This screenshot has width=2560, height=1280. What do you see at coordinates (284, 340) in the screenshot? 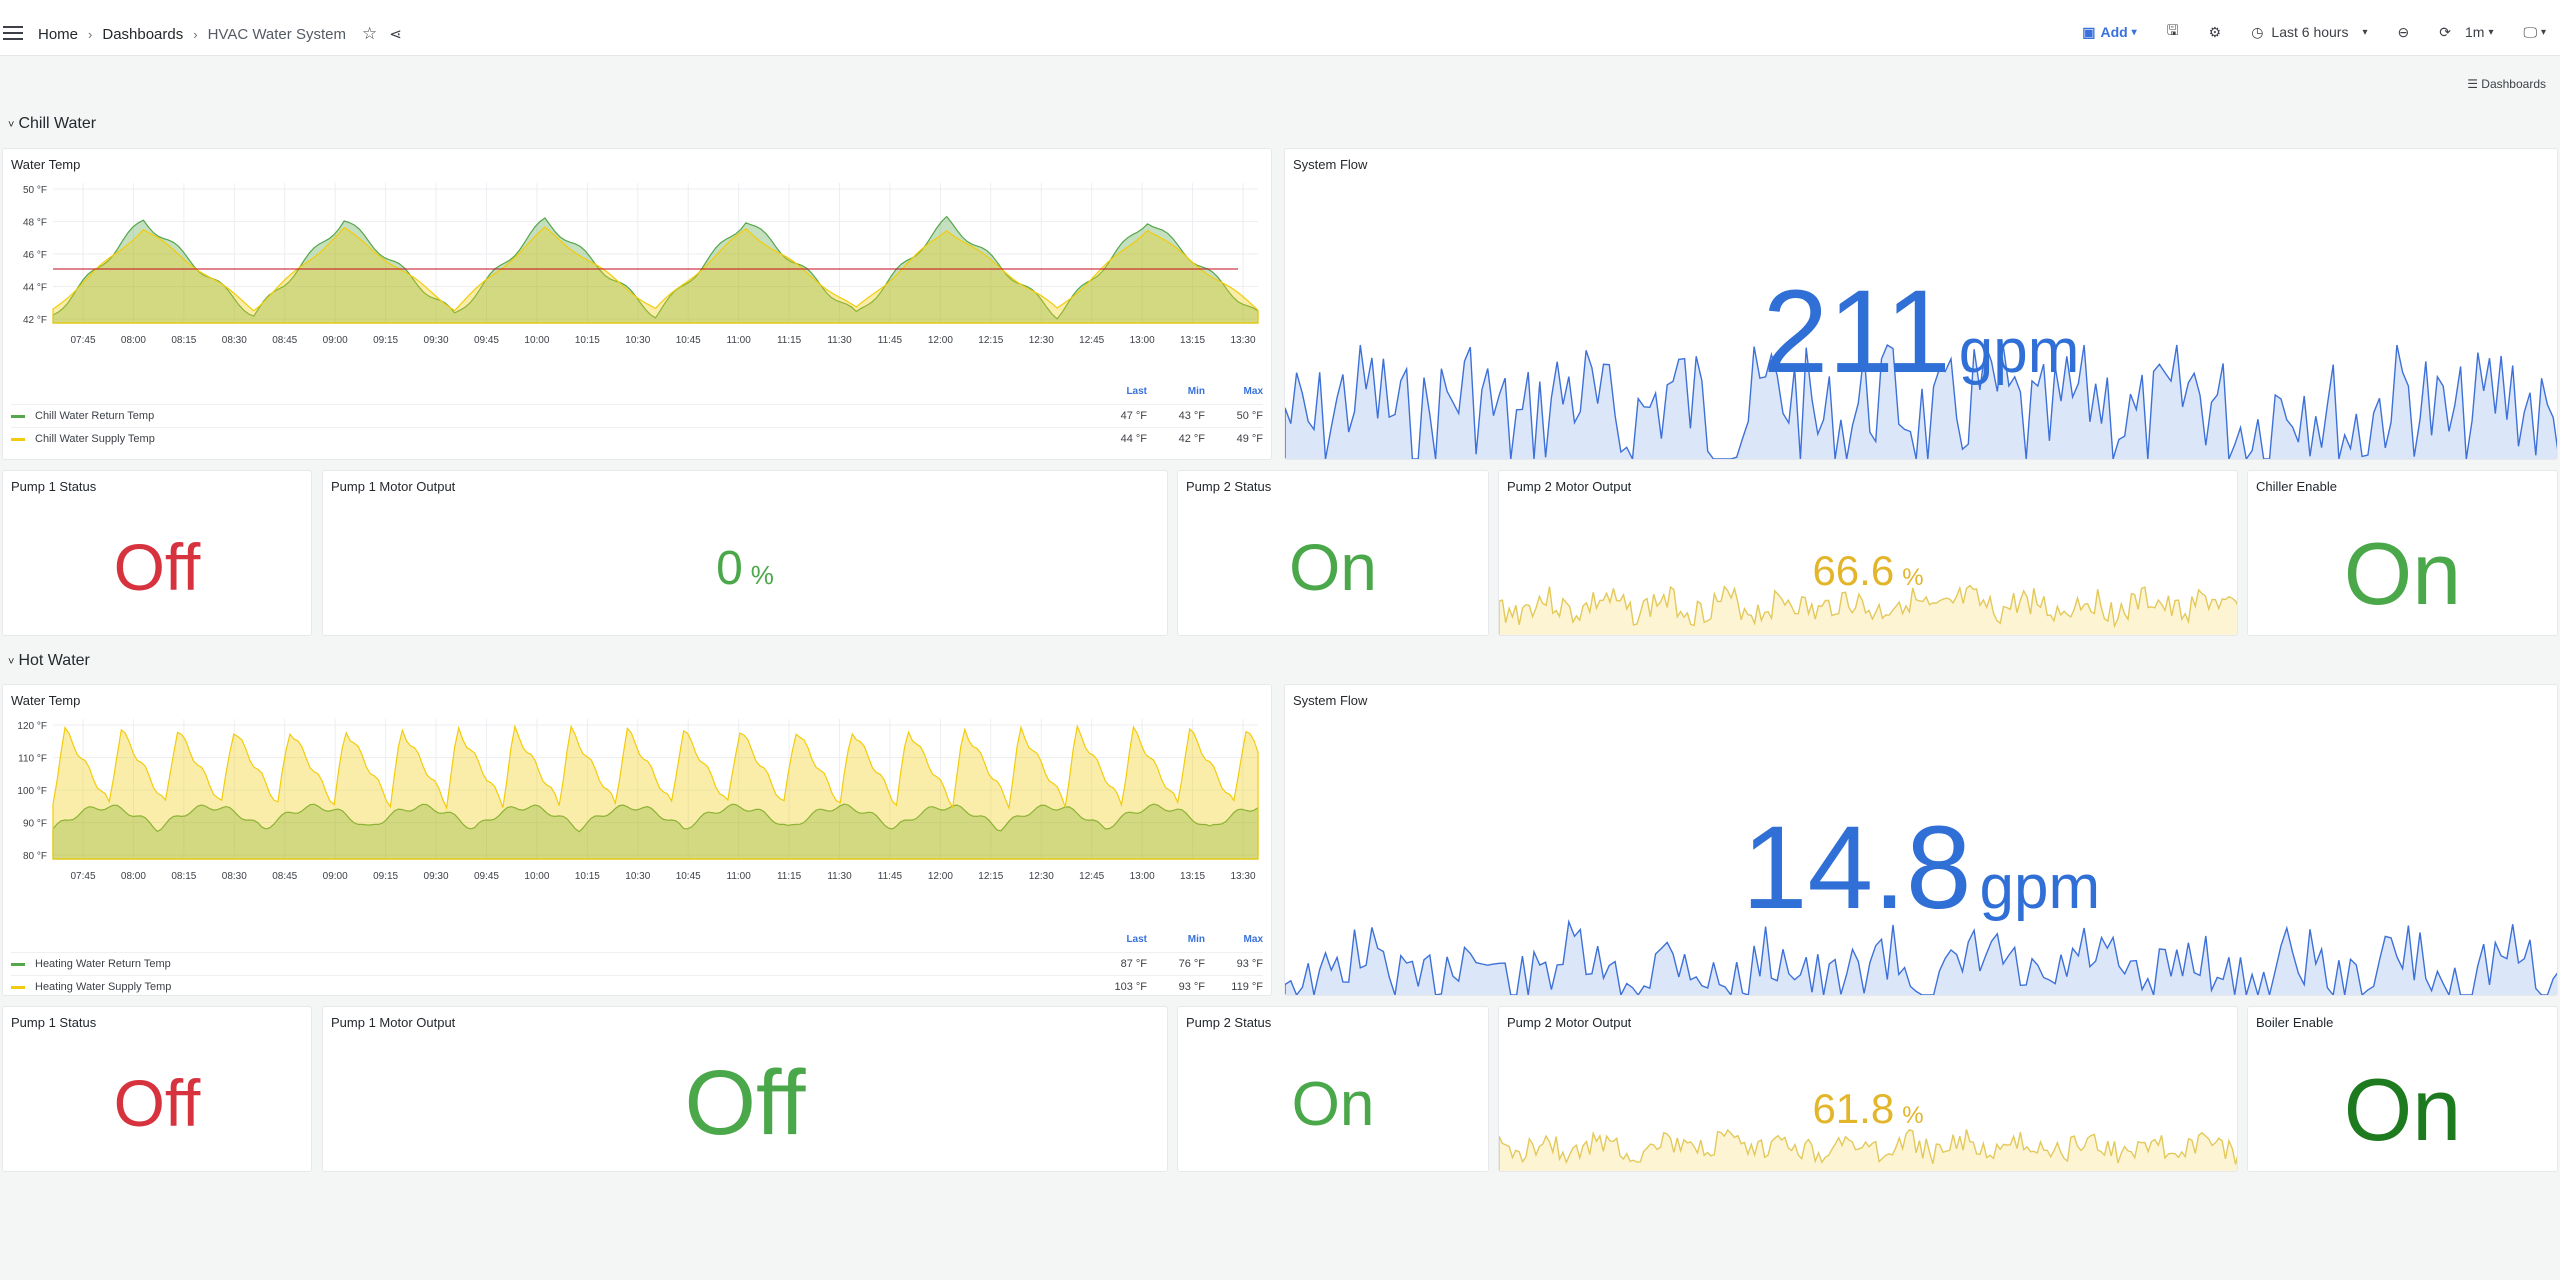
I see `x-tick-label: 08:45` at bounding box center [284, 340].